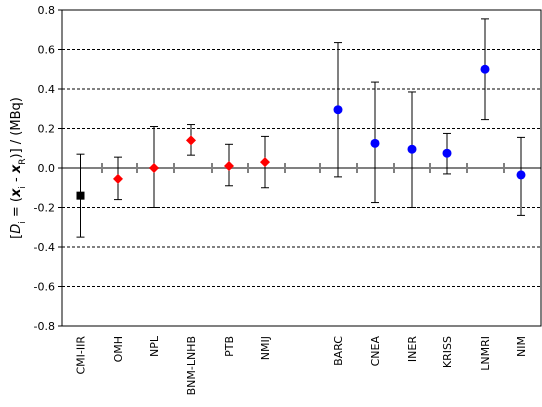 The image size is (542, 407). What do you see at coordinates (265, 348) in the screenshot?
I see `x-category-label: NMIJ` at bounding box center [265, 348].